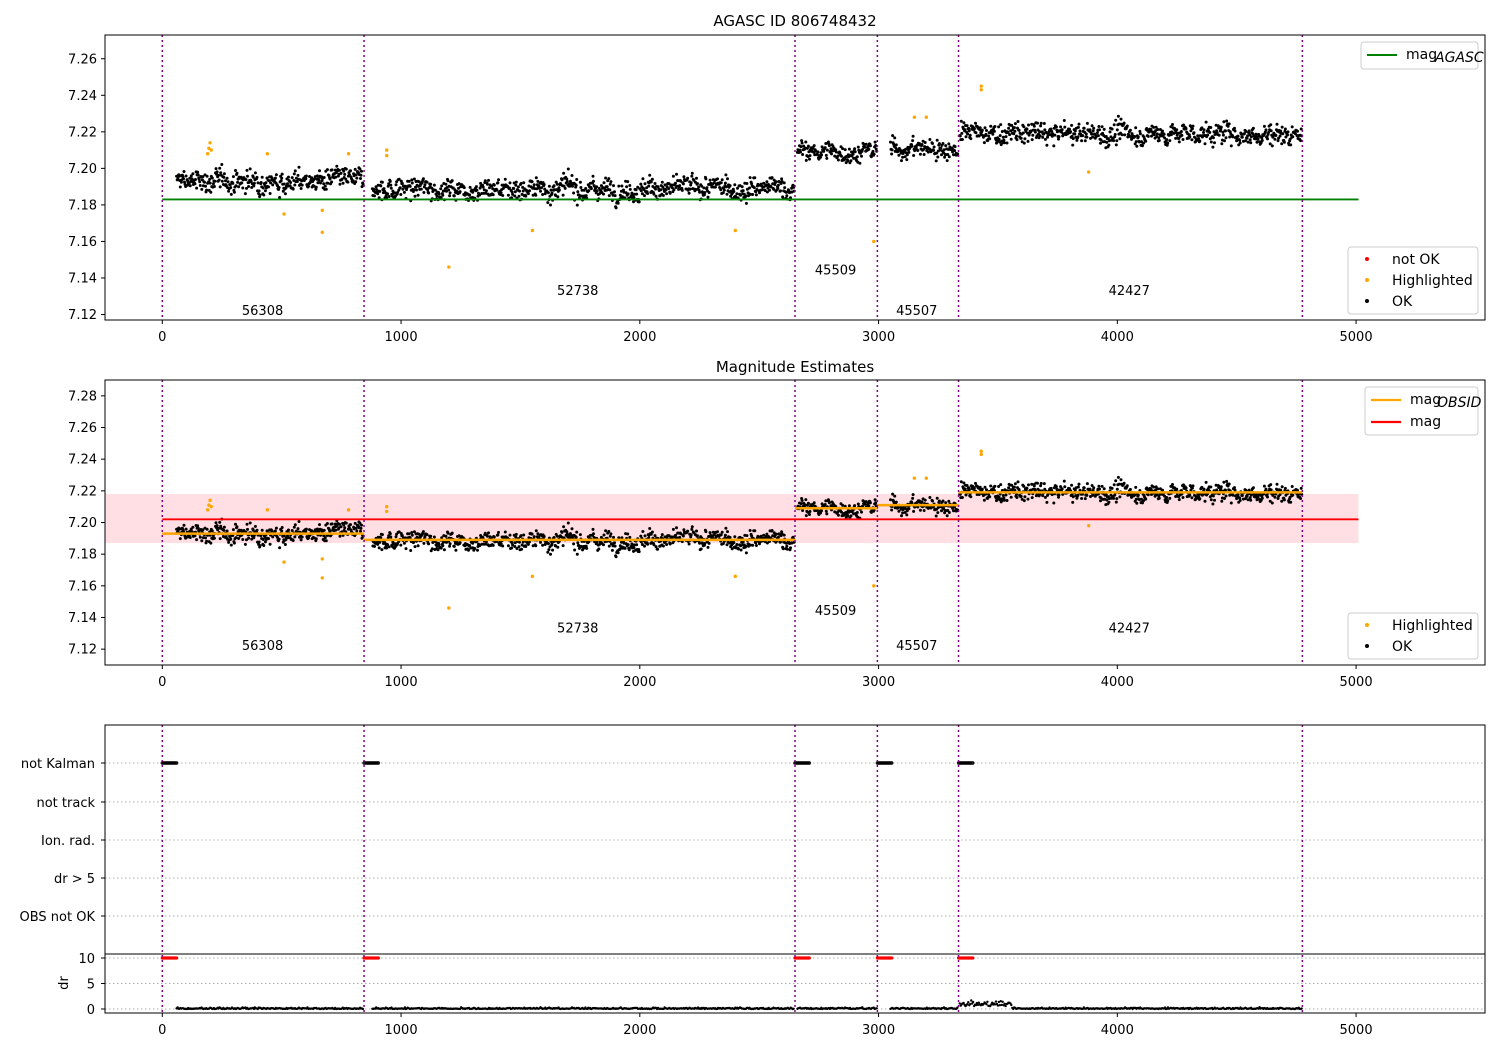 The image size is (1500, 1050). I want to click on flag-row-label: dr > 5, so click(74, 879).